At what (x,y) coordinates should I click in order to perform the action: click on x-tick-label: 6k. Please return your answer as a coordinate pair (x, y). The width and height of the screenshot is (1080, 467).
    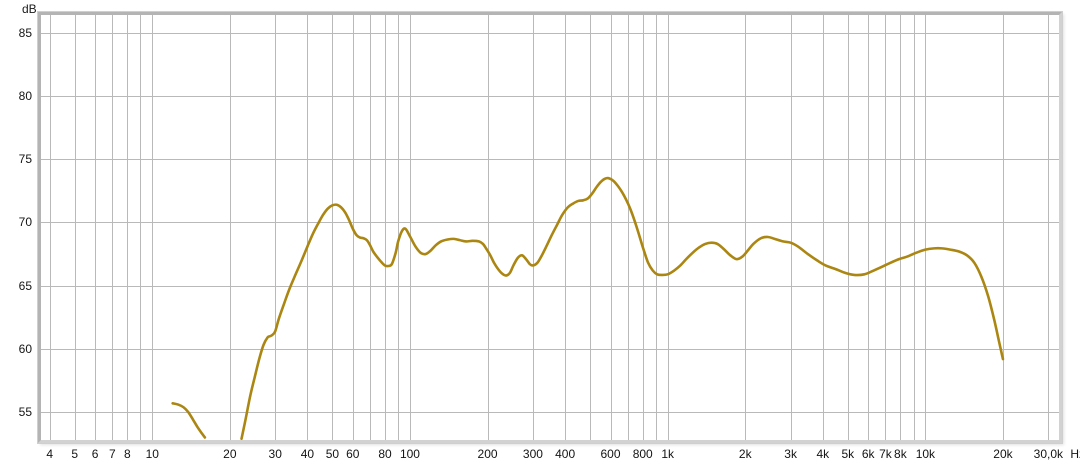
    Looking at the image, I should click on (868, 454).